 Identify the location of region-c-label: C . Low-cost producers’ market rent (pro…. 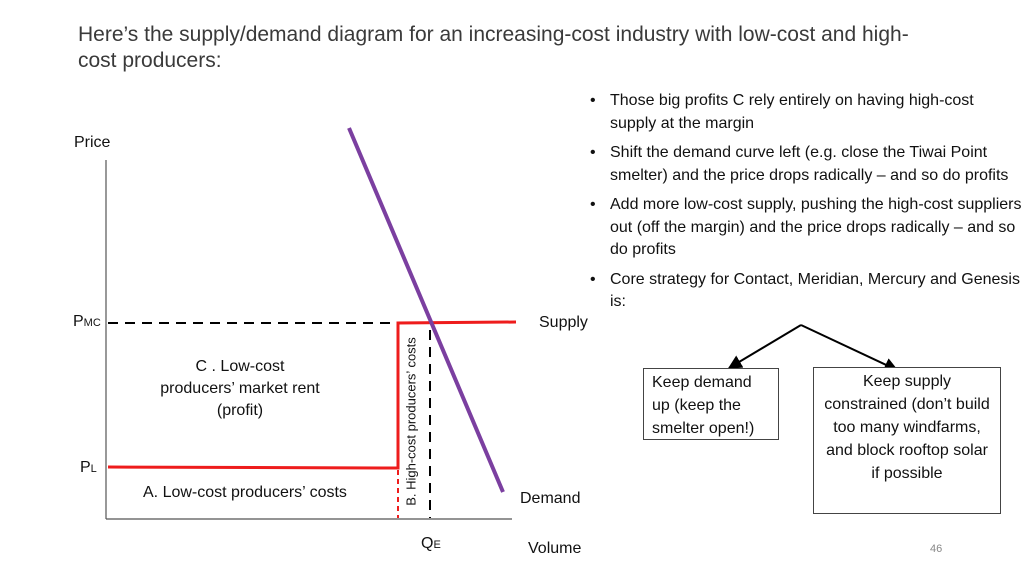
(240, 388).